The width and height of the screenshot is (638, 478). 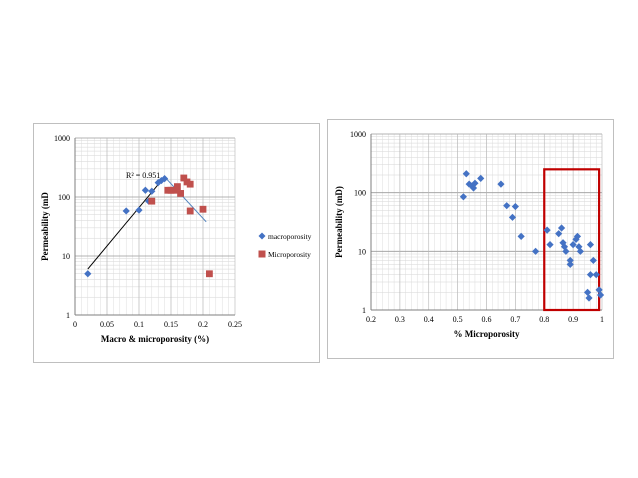 I want to click on legend-marker-diamond, so click(x=262, y=236).